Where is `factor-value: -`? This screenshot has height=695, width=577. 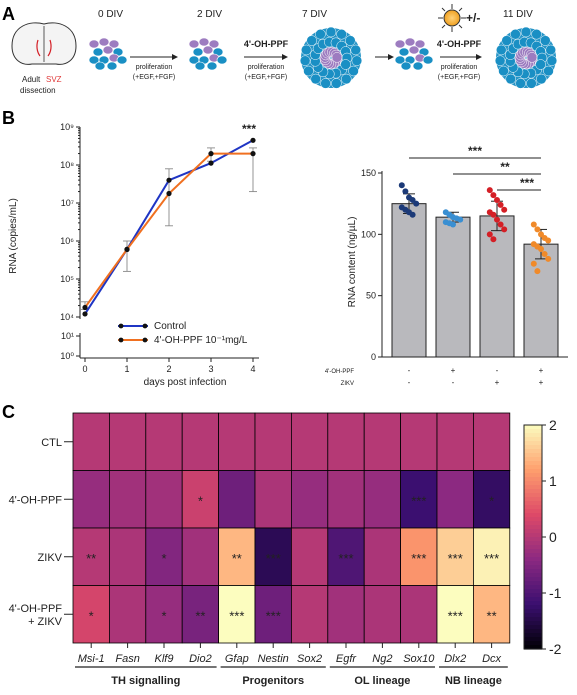 factor-value: - is located at coordinates (497, 370).